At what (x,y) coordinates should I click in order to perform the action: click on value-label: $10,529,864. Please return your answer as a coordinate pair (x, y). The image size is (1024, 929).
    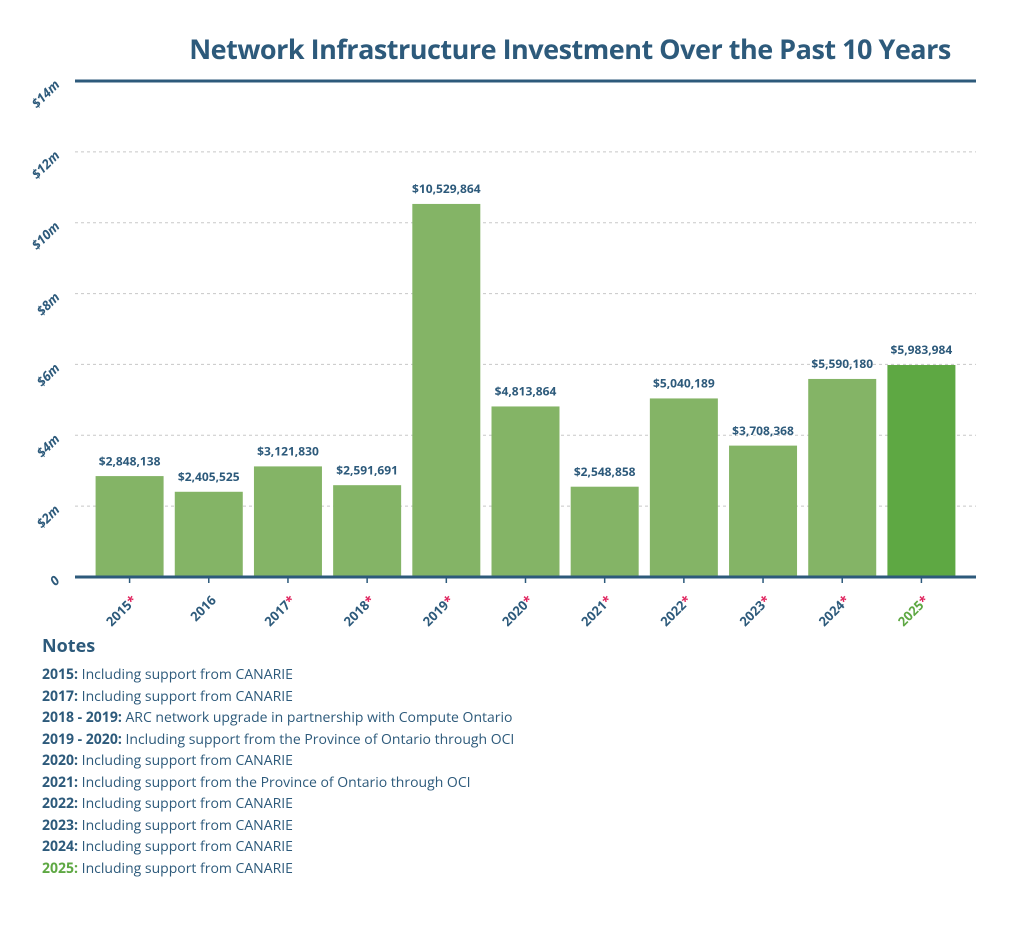
    Looking at the image, I should click on (446, 188).